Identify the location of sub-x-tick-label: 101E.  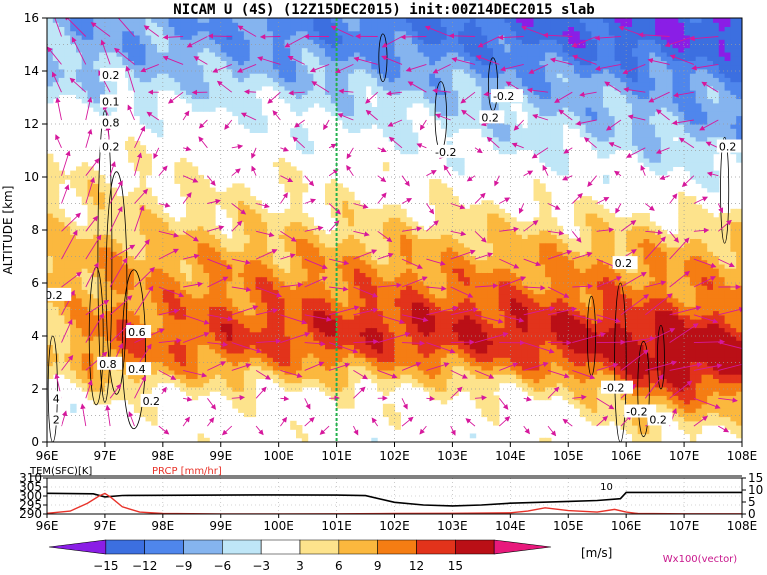
(336, 526).